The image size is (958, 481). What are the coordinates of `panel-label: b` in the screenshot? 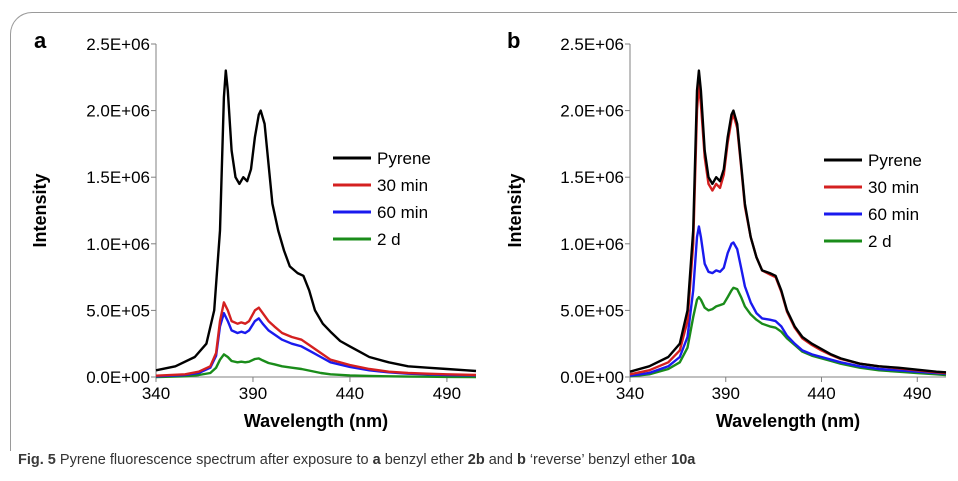 It's located at (513, 40).